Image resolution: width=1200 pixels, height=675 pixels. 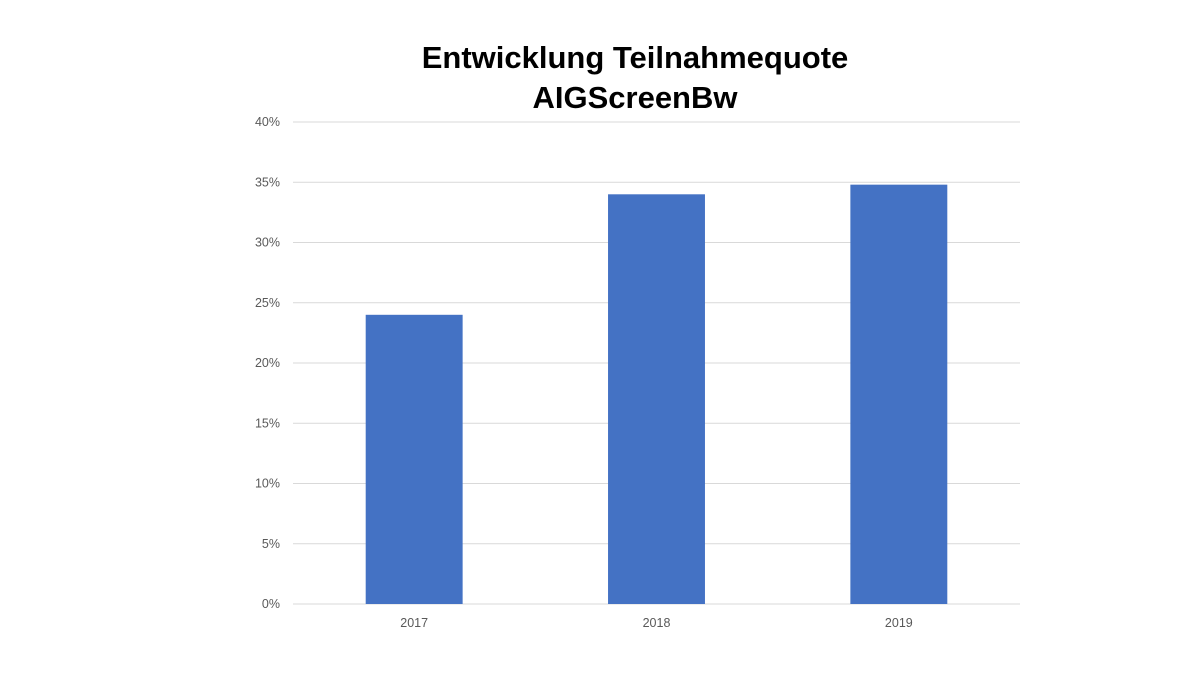 I want to click on chart-title: Entwicklung Teilnahmequote AIGScreenBw, so click(x=600, y=78).